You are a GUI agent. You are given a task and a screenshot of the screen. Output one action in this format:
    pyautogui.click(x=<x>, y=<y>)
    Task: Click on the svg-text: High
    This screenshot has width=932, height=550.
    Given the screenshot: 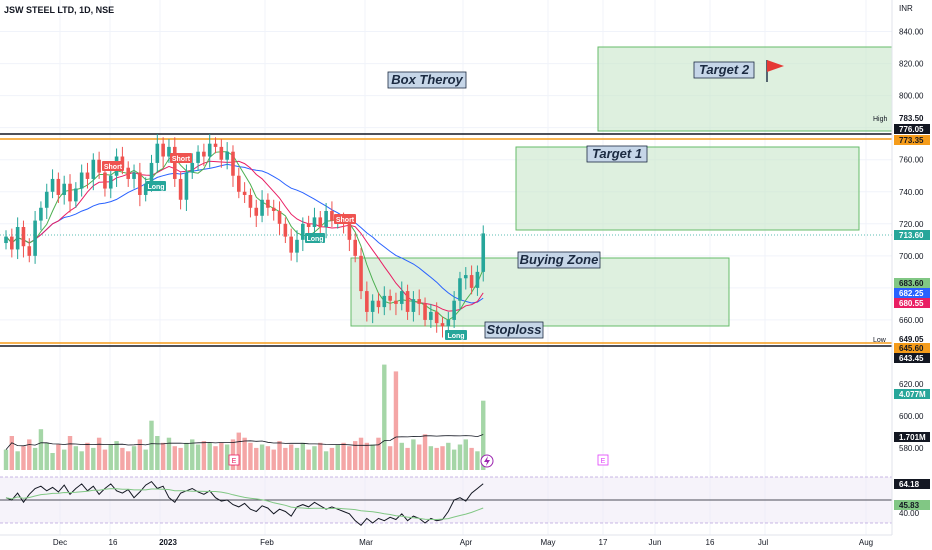 What is the action you would take?
    pyautogui.click(x=880, y=119)
    